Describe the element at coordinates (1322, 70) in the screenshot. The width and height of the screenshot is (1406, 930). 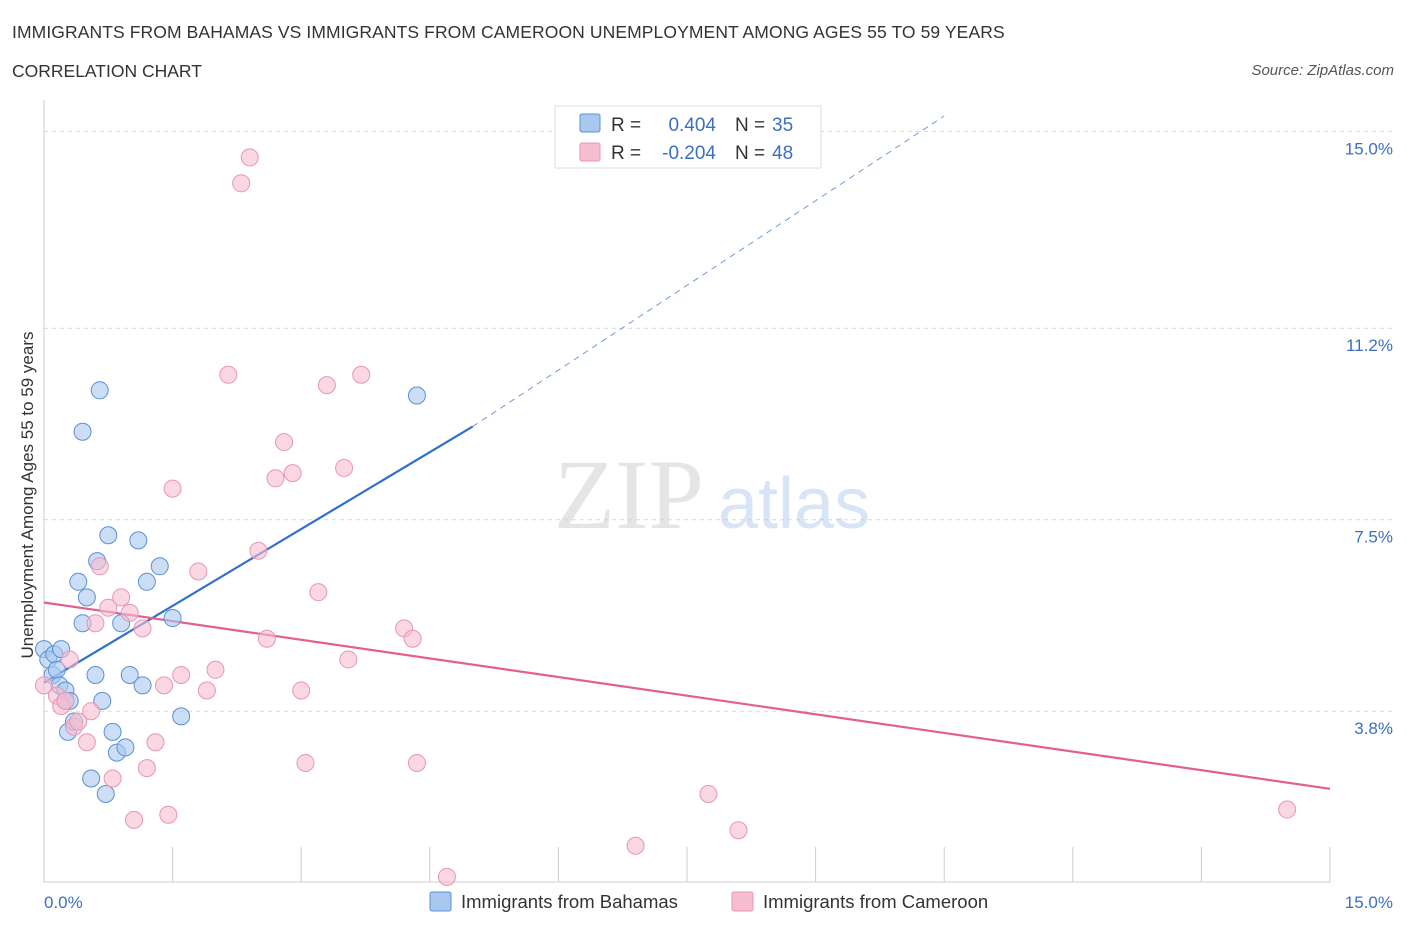
I see `source-credit: Source: ZipAtlas.com` at that location.